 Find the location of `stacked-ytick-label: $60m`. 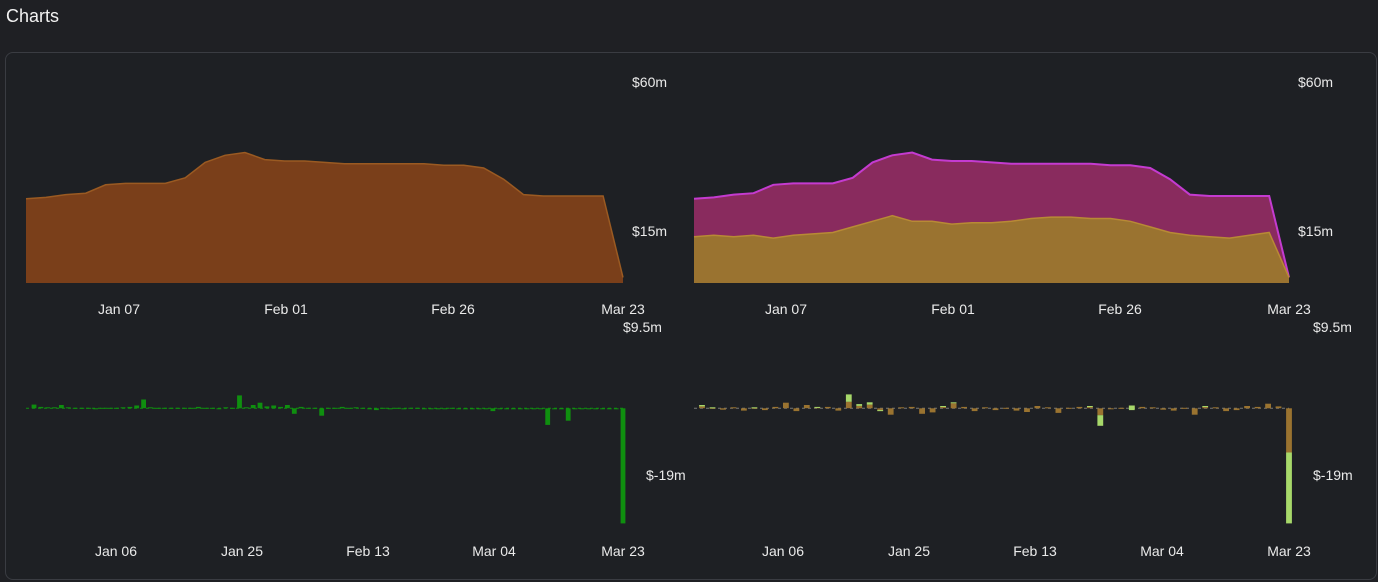

stacked-ytick-label: $60m is located at coordinates (1315, 82).